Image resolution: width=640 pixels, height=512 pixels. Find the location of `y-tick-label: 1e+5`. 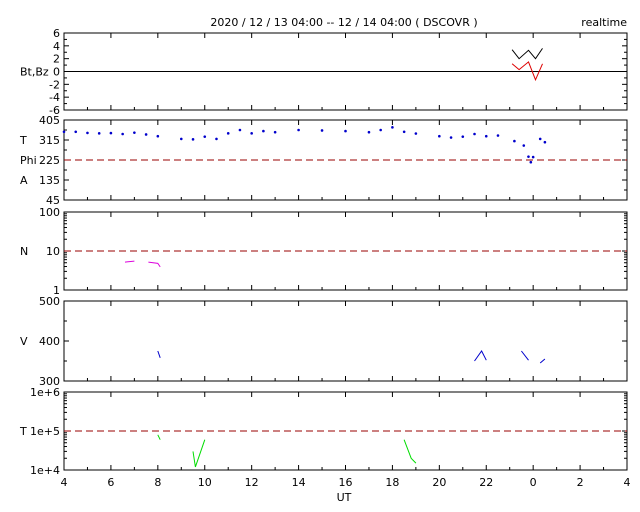

y-tick-label: 1e+5 is located at coordinates (45, 431).